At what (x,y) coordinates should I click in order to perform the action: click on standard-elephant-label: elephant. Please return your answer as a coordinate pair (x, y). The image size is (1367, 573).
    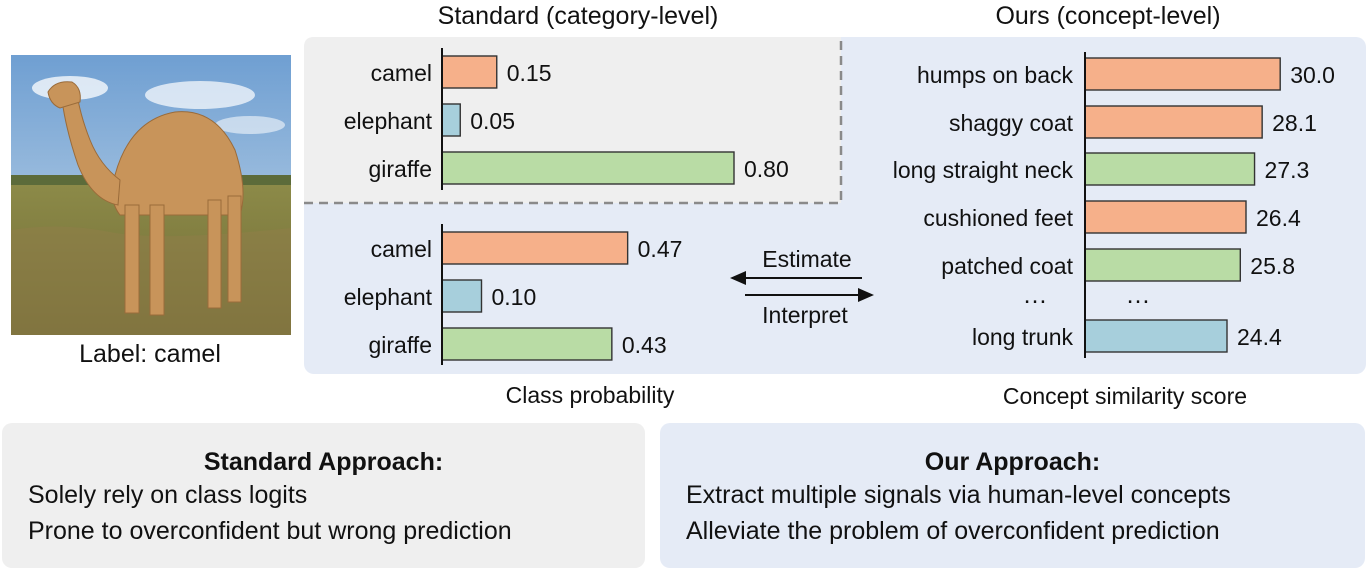
    Looking at the image, I should click on (388, 121).